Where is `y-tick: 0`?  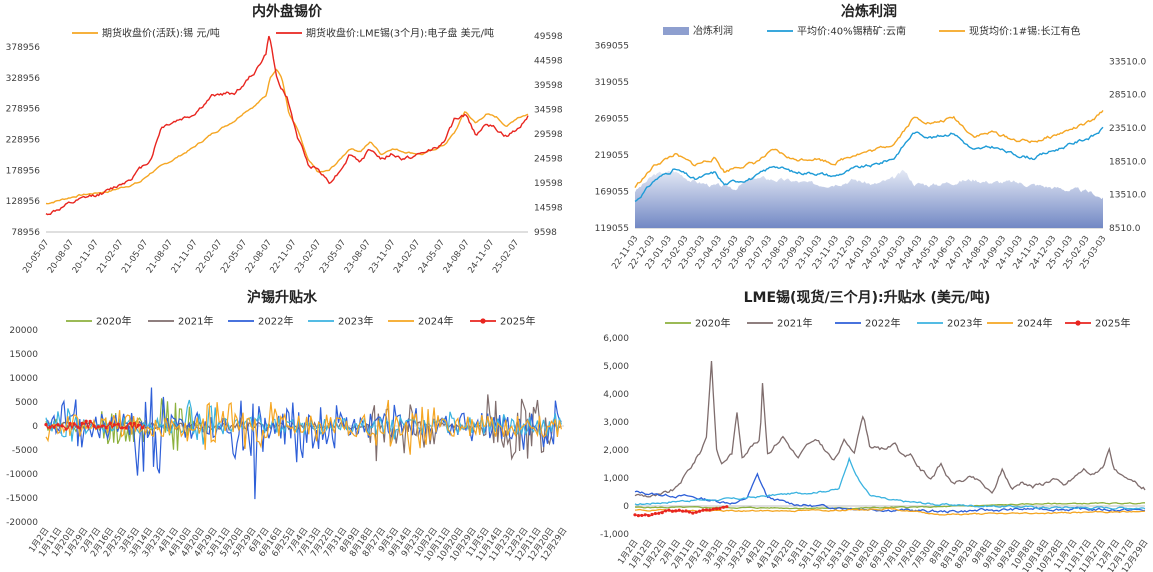 y-tick: 0 is located at coordinates (626, 507).